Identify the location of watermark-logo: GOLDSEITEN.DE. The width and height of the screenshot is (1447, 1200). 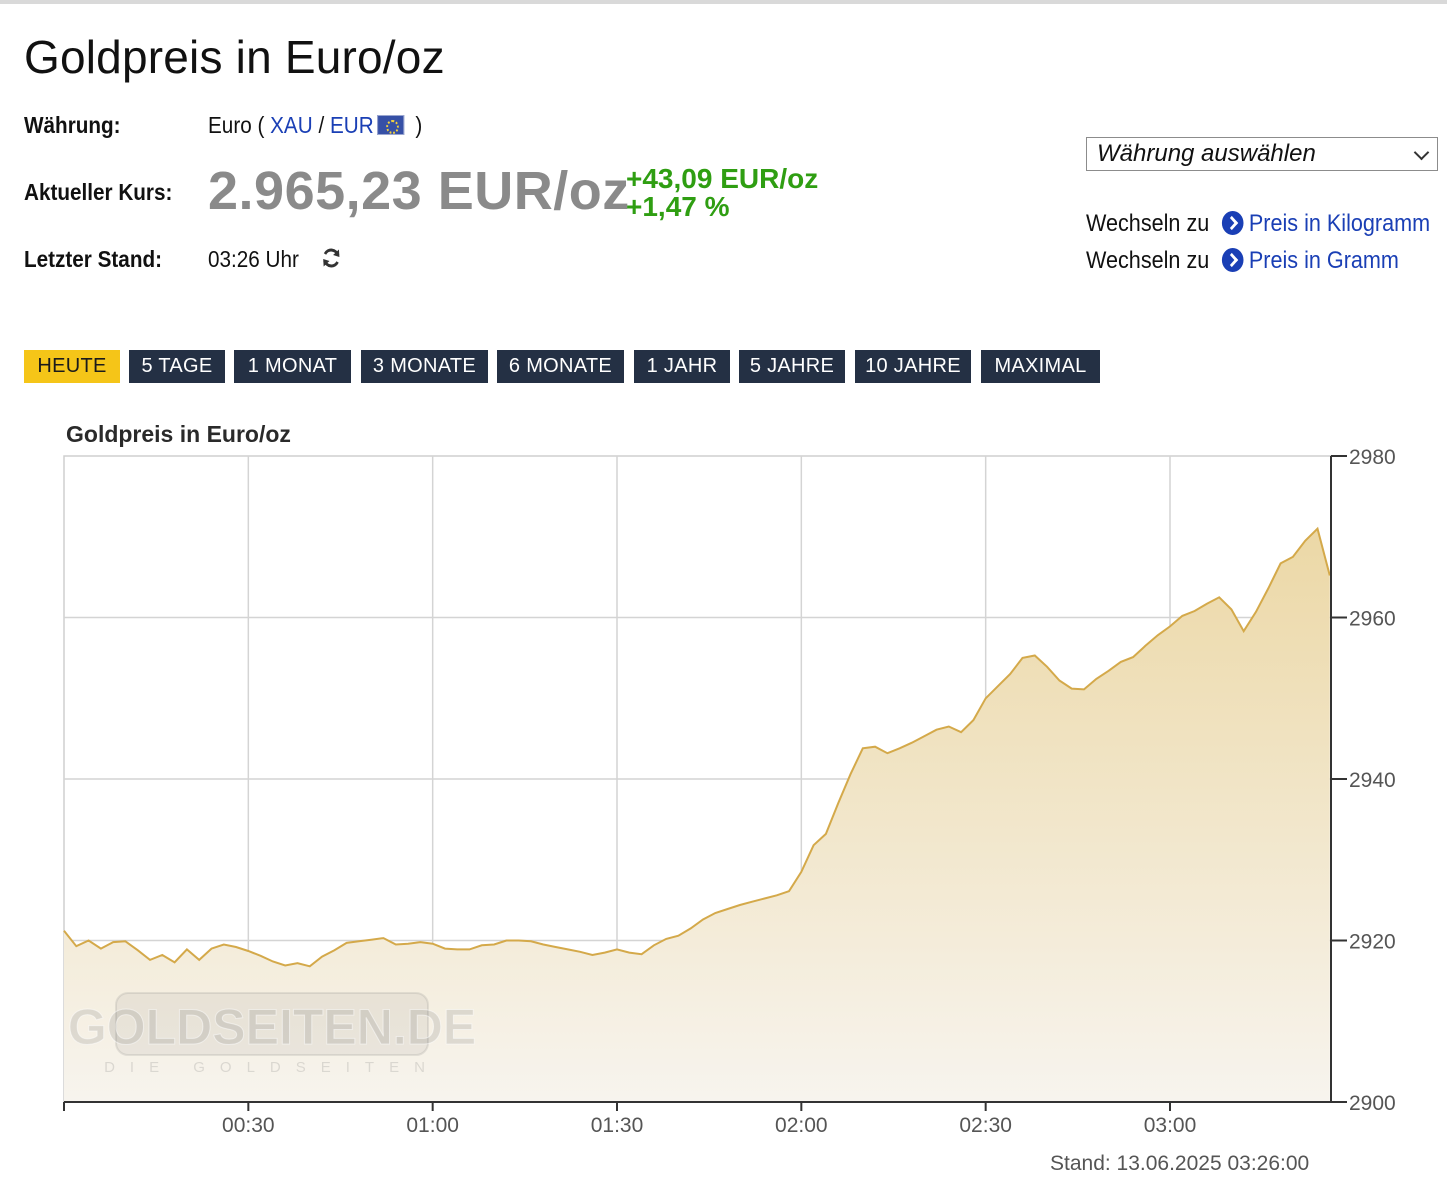
(272, 1027).